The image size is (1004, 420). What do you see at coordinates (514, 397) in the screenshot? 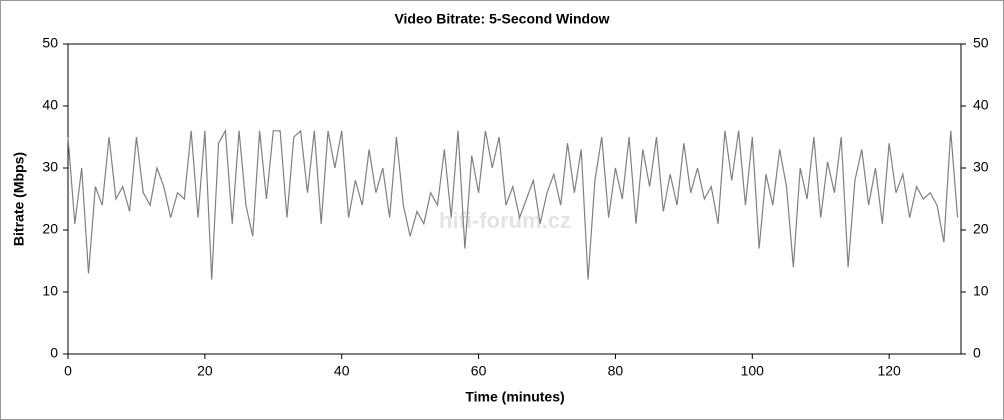
I see `x-axis-label: Time (minutes)` at bounding box center [514, 397].